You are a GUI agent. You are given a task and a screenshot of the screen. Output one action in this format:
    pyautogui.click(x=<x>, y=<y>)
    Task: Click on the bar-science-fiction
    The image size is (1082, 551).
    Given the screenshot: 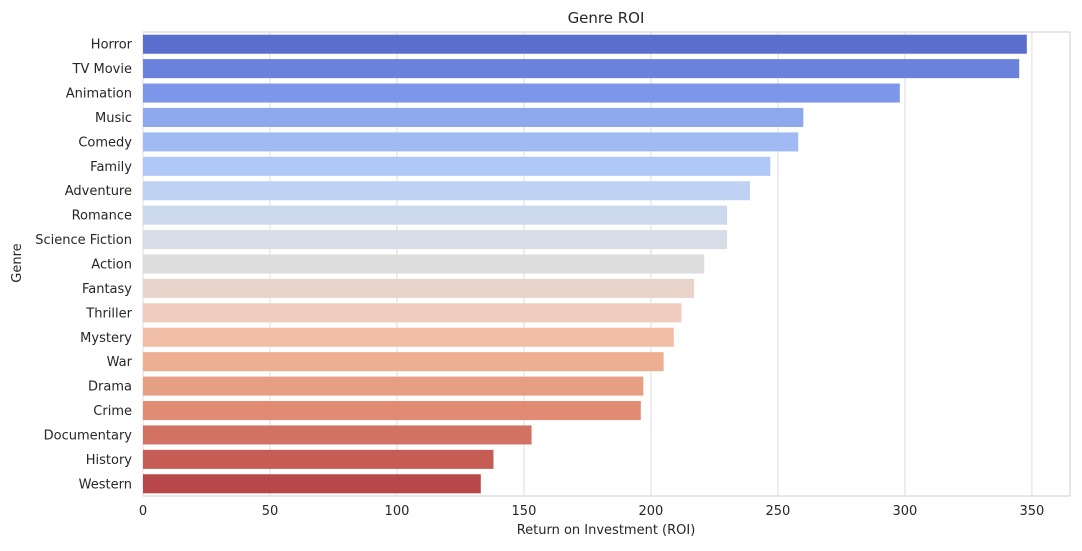 What is the action you would take?
    pyautogui.click(x=435, y=240)
    